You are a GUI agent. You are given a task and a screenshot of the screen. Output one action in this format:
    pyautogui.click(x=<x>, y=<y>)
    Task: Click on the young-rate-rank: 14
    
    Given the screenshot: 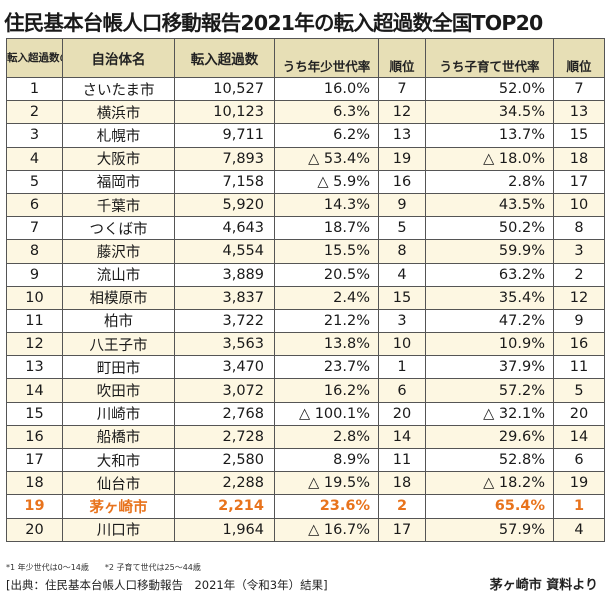 What is the action you would take?
    pyautogui.click(x=402, y=437)
    